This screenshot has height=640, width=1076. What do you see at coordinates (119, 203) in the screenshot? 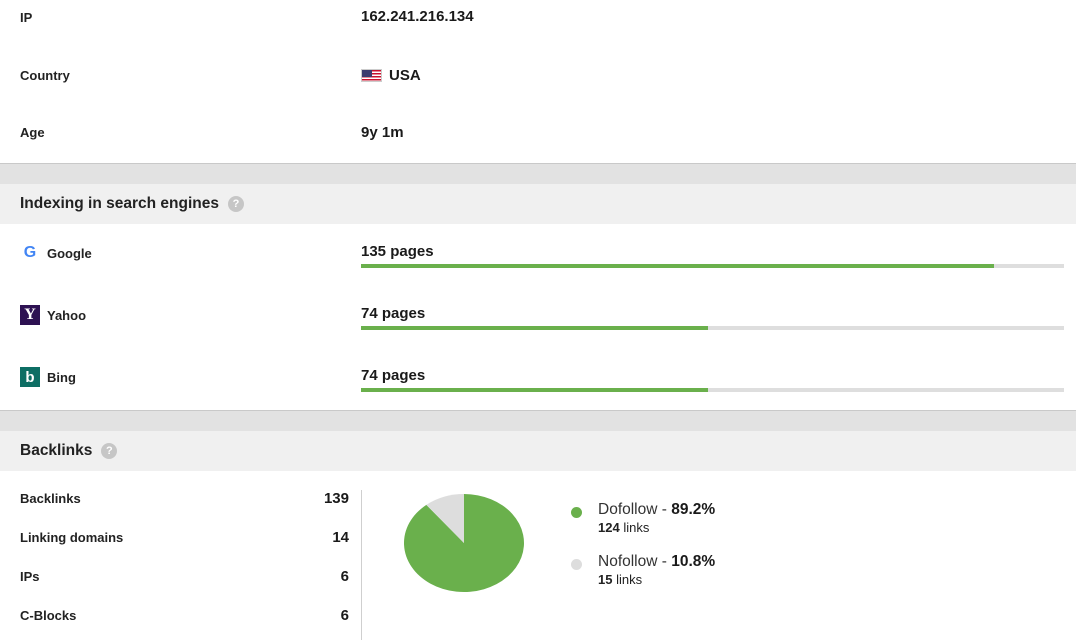
I see `indexing-title-text: Indexing in search engines` at bounding box center [119, 203].